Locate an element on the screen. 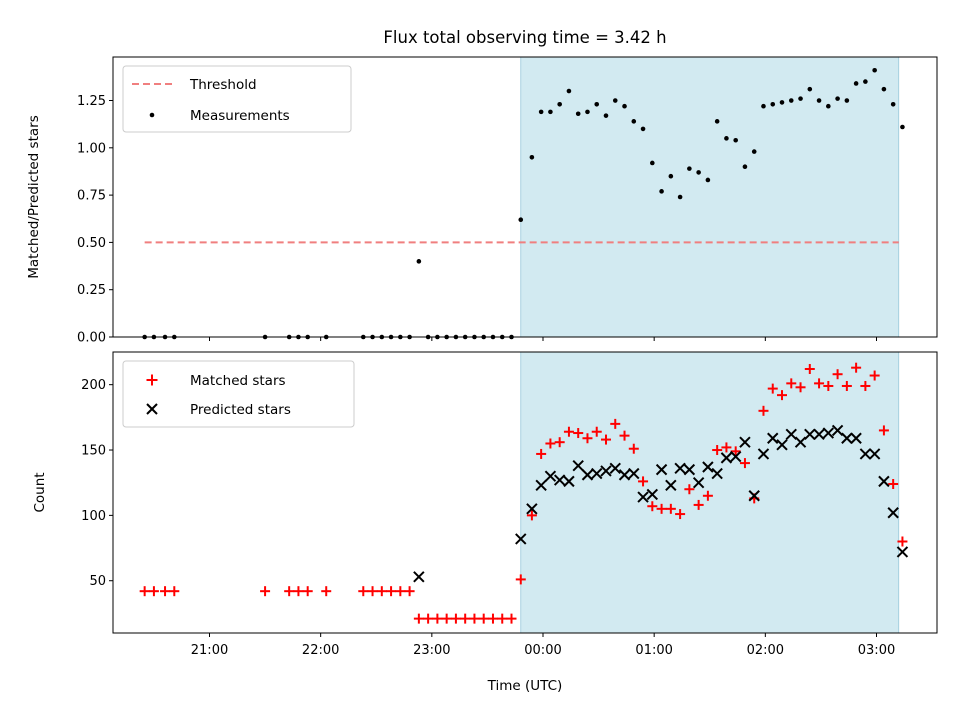  x-axis-label: Time (UTC) is located at coordinates (525, 686).